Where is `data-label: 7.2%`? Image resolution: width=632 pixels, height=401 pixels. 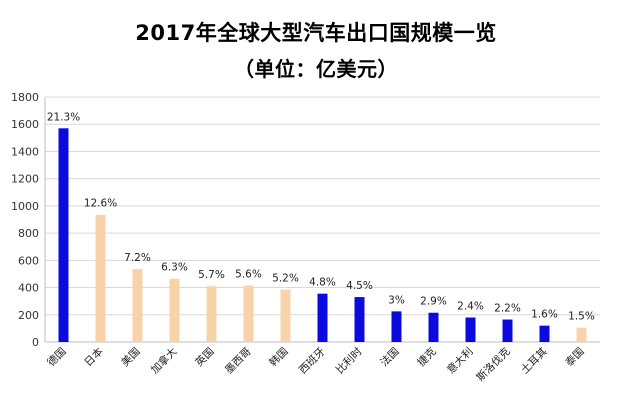 data-label: 7.2% is located at coordinates (137, 258).